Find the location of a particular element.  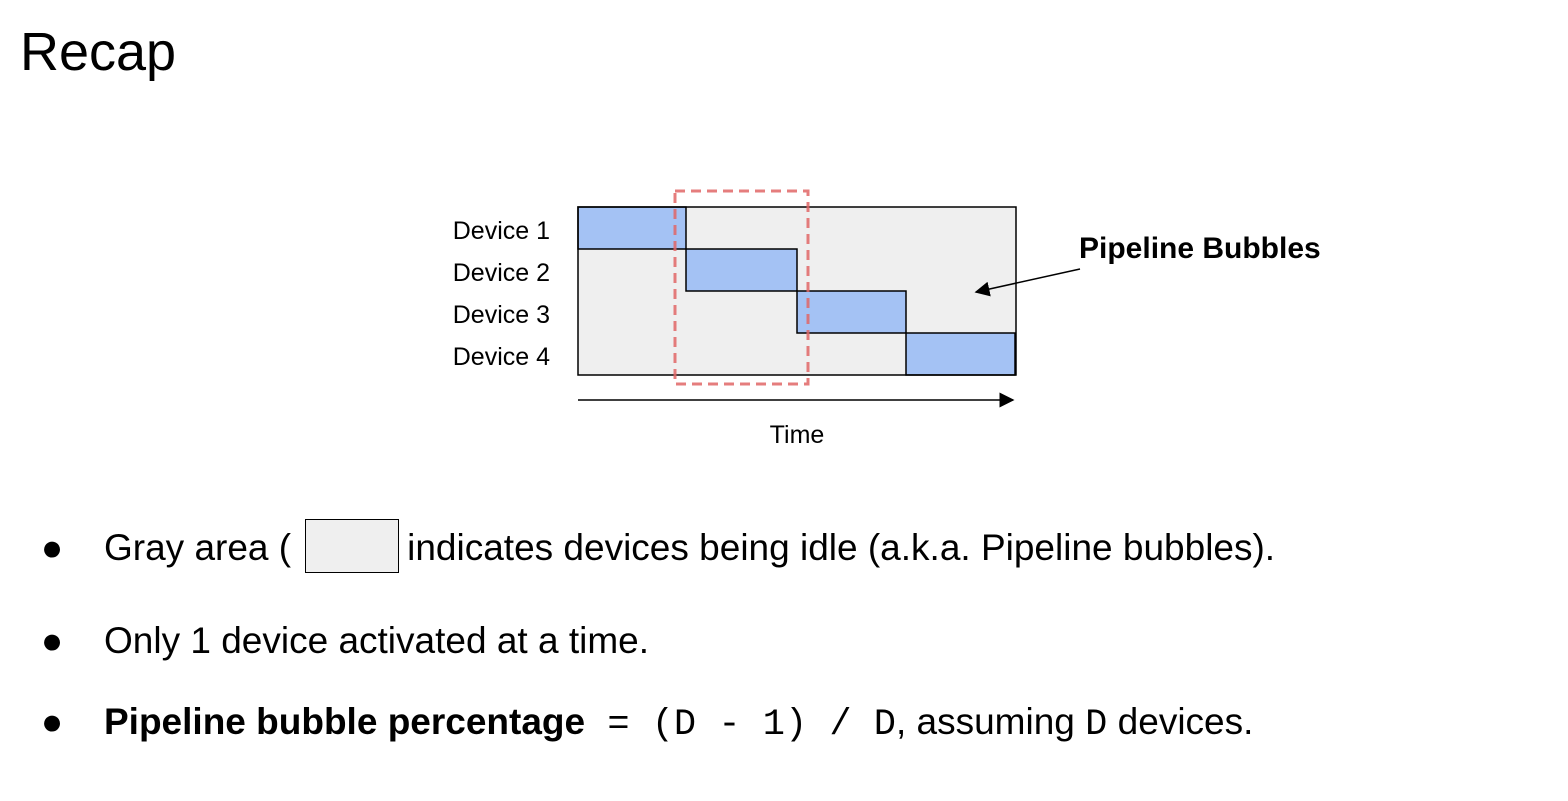

bullet-3-end: devices. is located at coordinates (1180, 721).